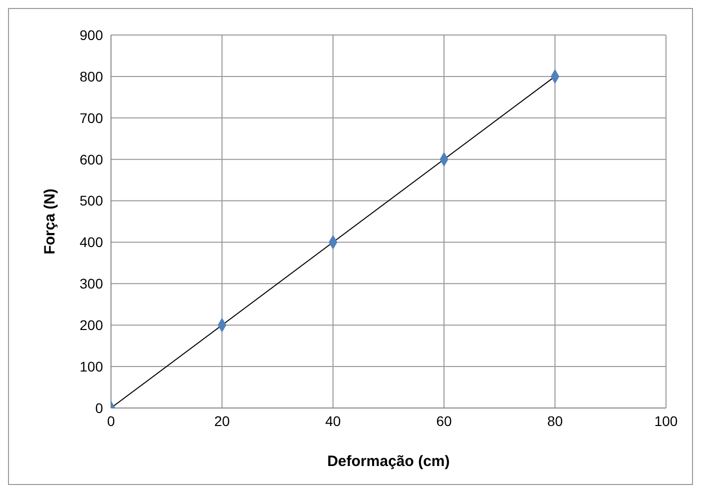 This screenshot has height=493, width=701. I want to click on x-tick-label: 100, so click(666, 420).